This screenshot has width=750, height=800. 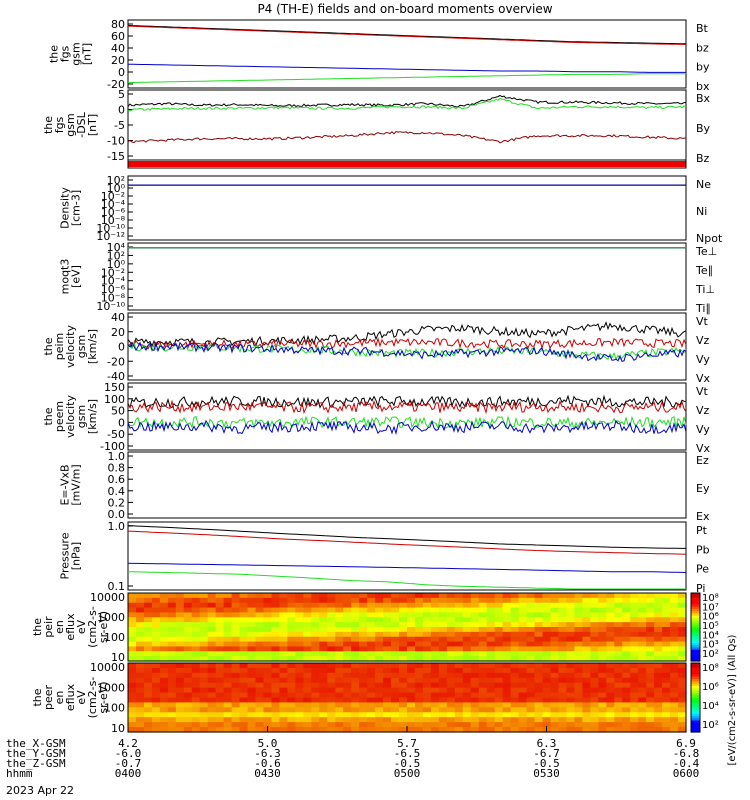 What do you see at coordinates (407, 542) in the screenshot?
I see `series-line-Pb` at bounding box center [407, 542].